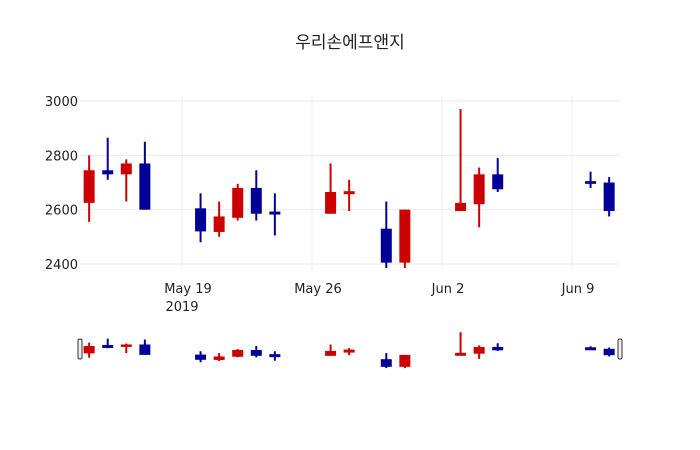  I want to click on x-tick-label: Jun 9, so click(578, 289).